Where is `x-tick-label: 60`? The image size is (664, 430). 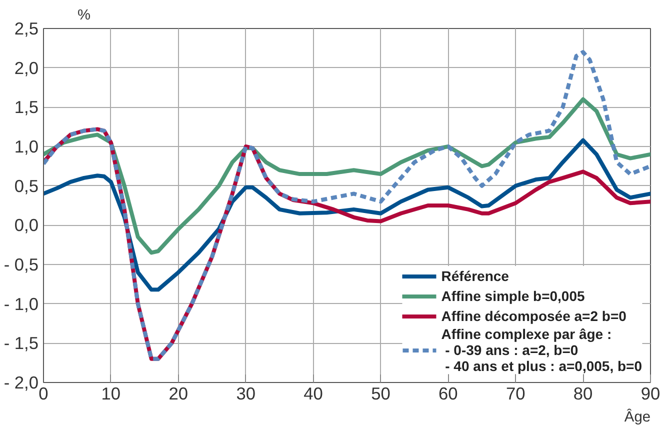
x-tick-label: 60 is located at coordinates (448, 394).